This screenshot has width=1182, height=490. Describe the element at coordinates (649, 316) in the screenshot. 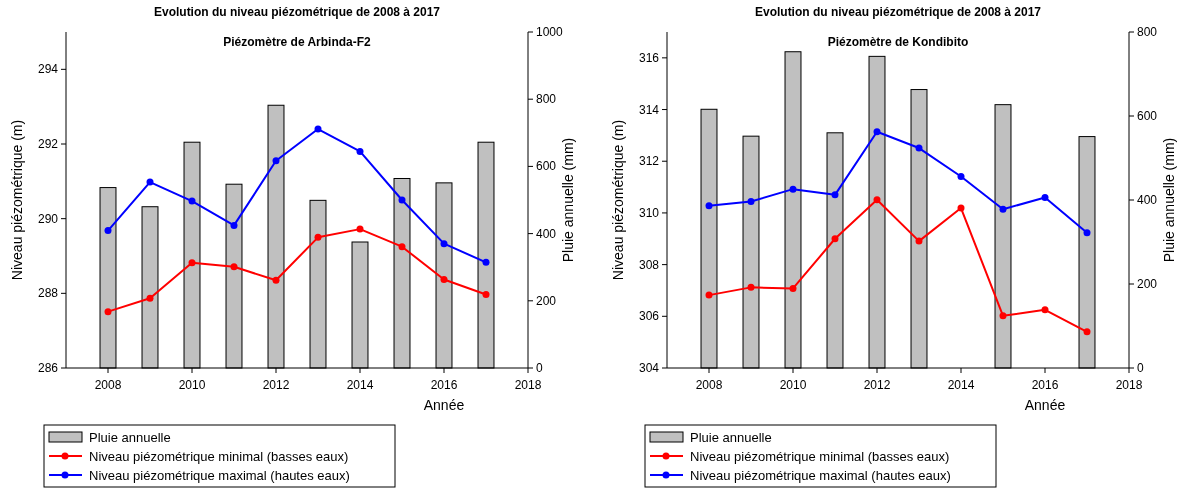

I see `y-tick-label: 306` at that location.